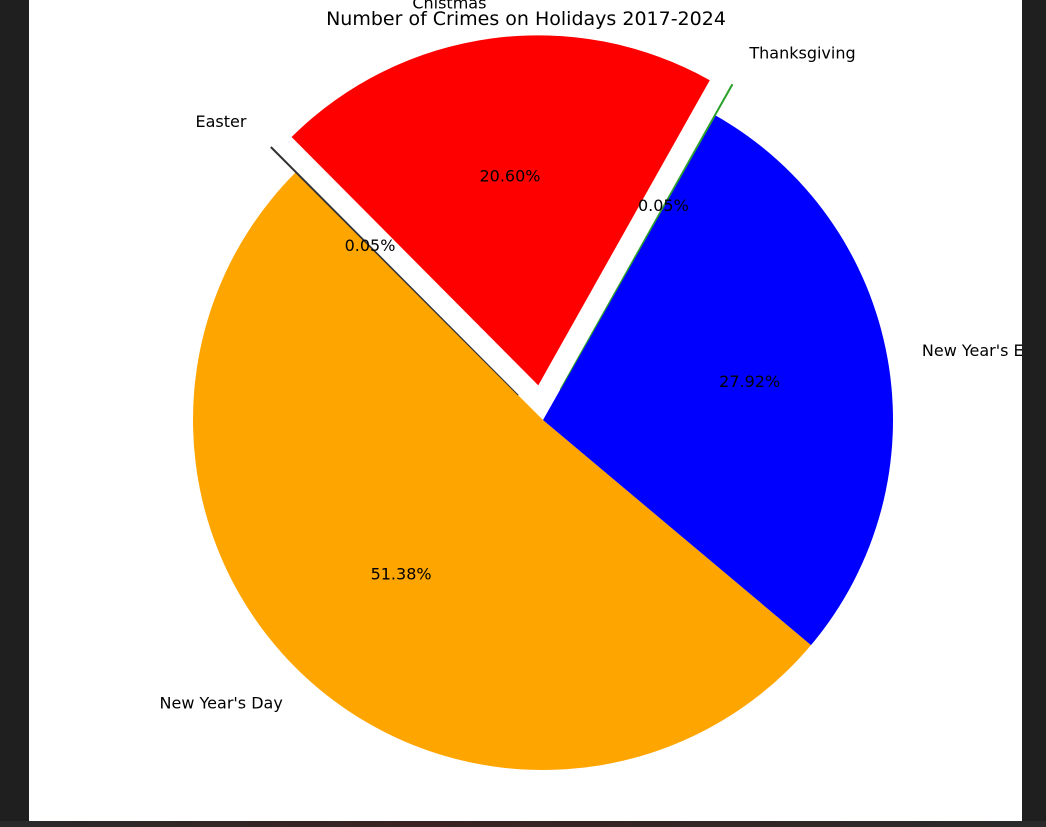 The width and height of the screenshot is (1046, 827). What do you see at coordinates (370, 245) in the screenshot?
I see `slice-percent-easter: 0.05%` at bounding box center [370, 245].